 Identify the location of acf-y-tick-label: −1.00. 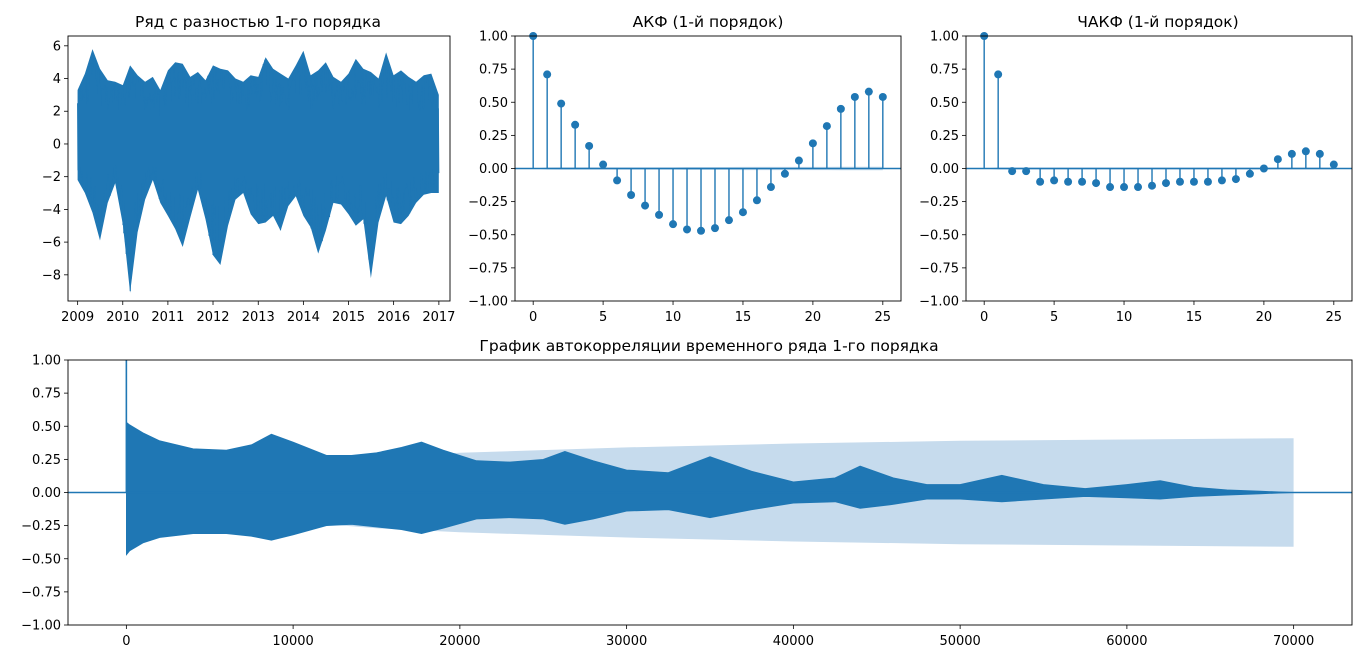
(488, 302).